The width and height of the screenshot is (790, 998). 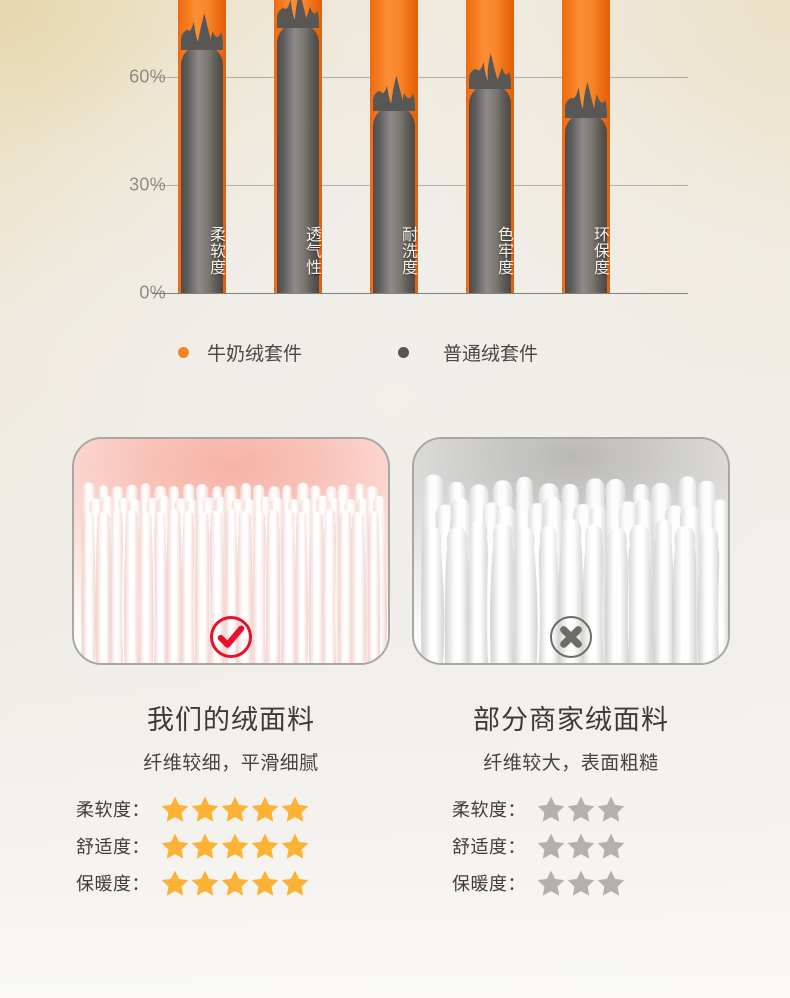 What do you see at coordinates (152, 292) in the screenshot?
I see `y-axis-tick-label: 0%` at bounding box center [152, 292].